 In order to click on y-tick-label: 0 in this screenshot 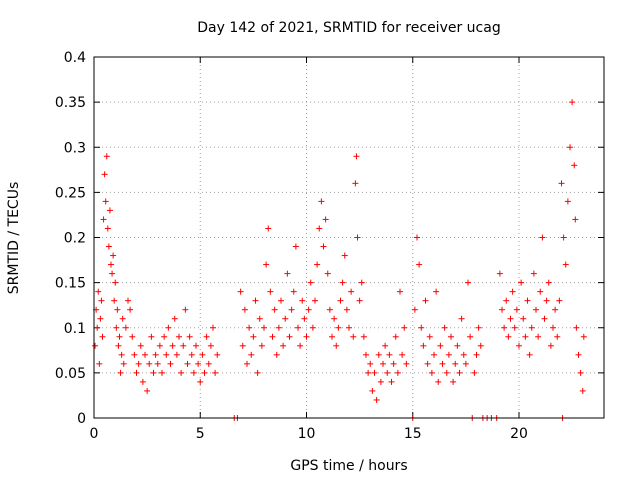, I will do `click(81, 419)`.